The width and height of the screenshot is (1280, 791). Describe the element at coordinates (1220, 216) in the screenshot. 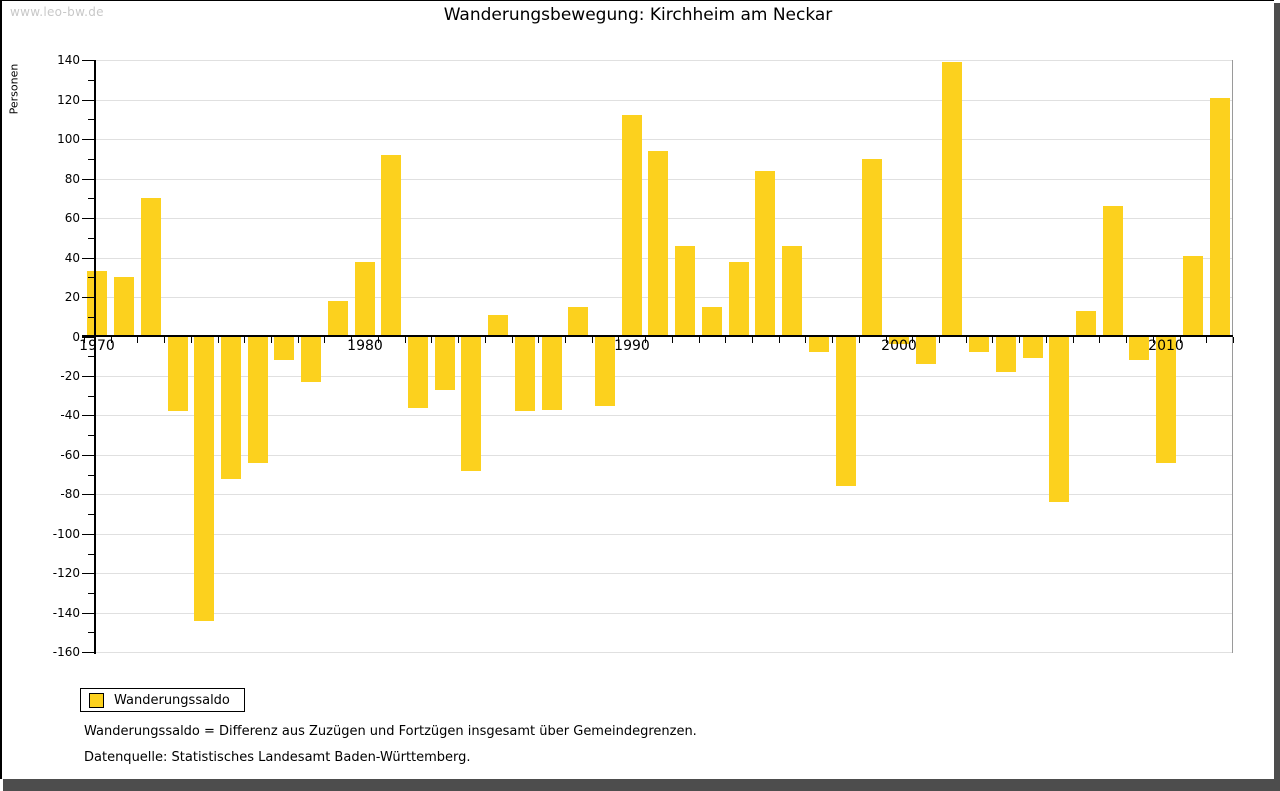

I see `bar-2012` at that location.